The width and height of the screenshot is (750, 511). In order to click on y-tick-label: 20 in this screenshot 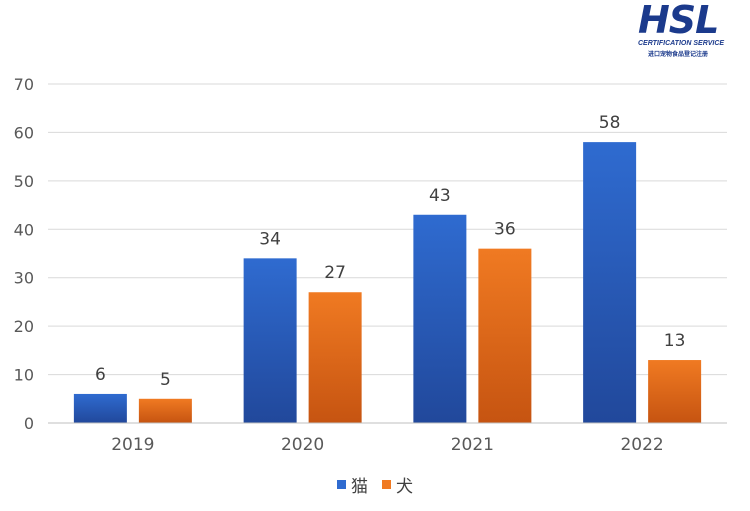, I will do `click(24, 326)`.